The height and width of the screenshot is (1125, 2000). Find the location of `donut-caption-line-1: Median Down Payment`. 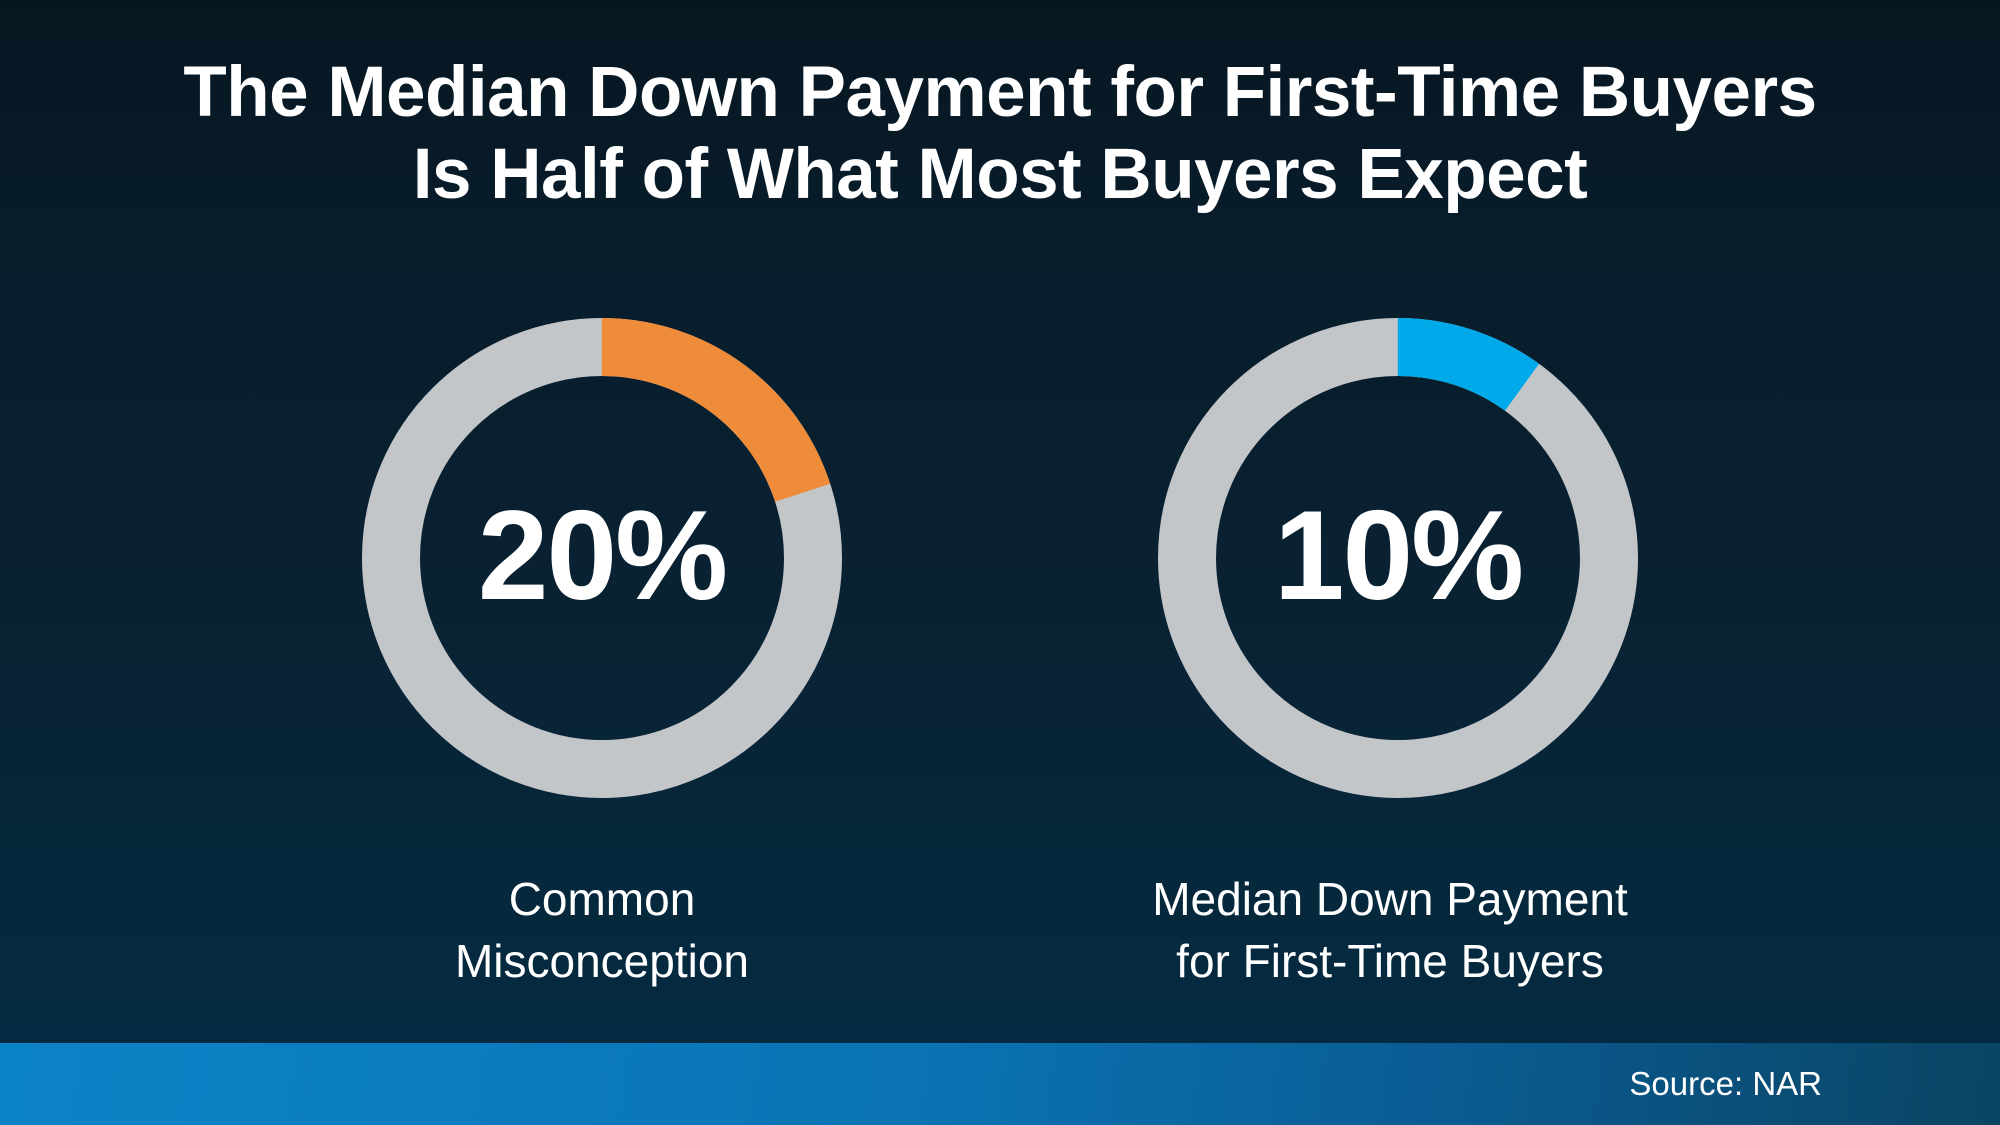

donut-caption-line-1: Median Down Payment is located at coordinates (1390, 899).